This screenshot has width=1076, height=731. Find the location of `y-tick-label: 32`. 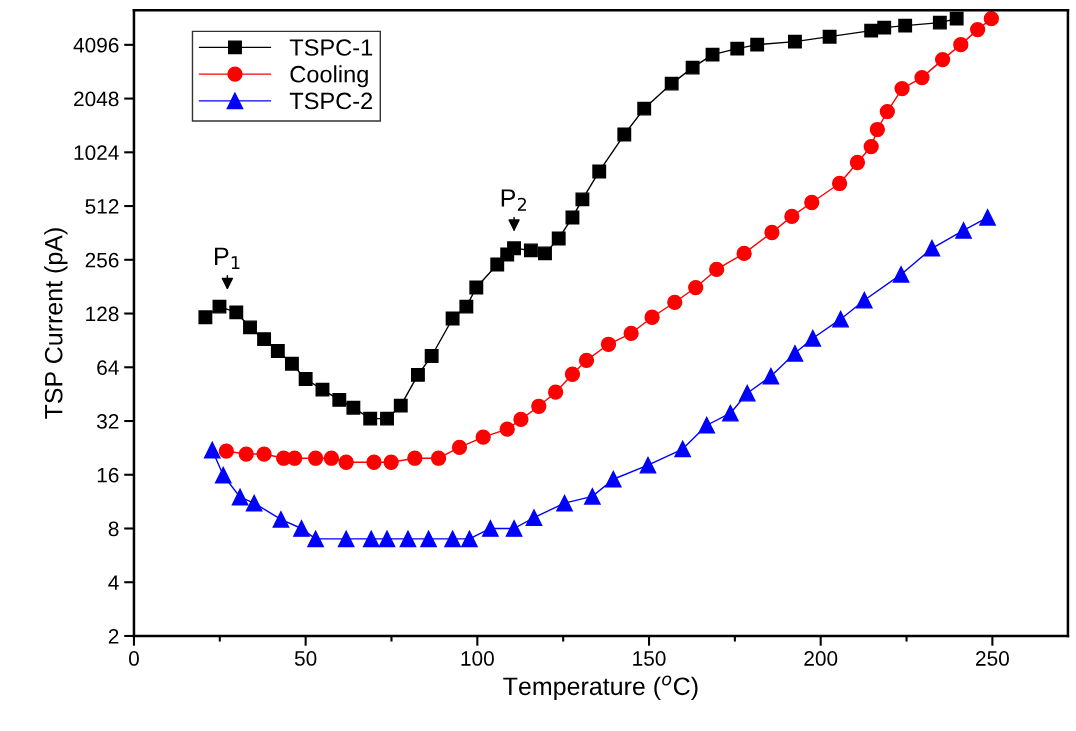

y-tick-label: 32 is located at coordinates (108, 421).